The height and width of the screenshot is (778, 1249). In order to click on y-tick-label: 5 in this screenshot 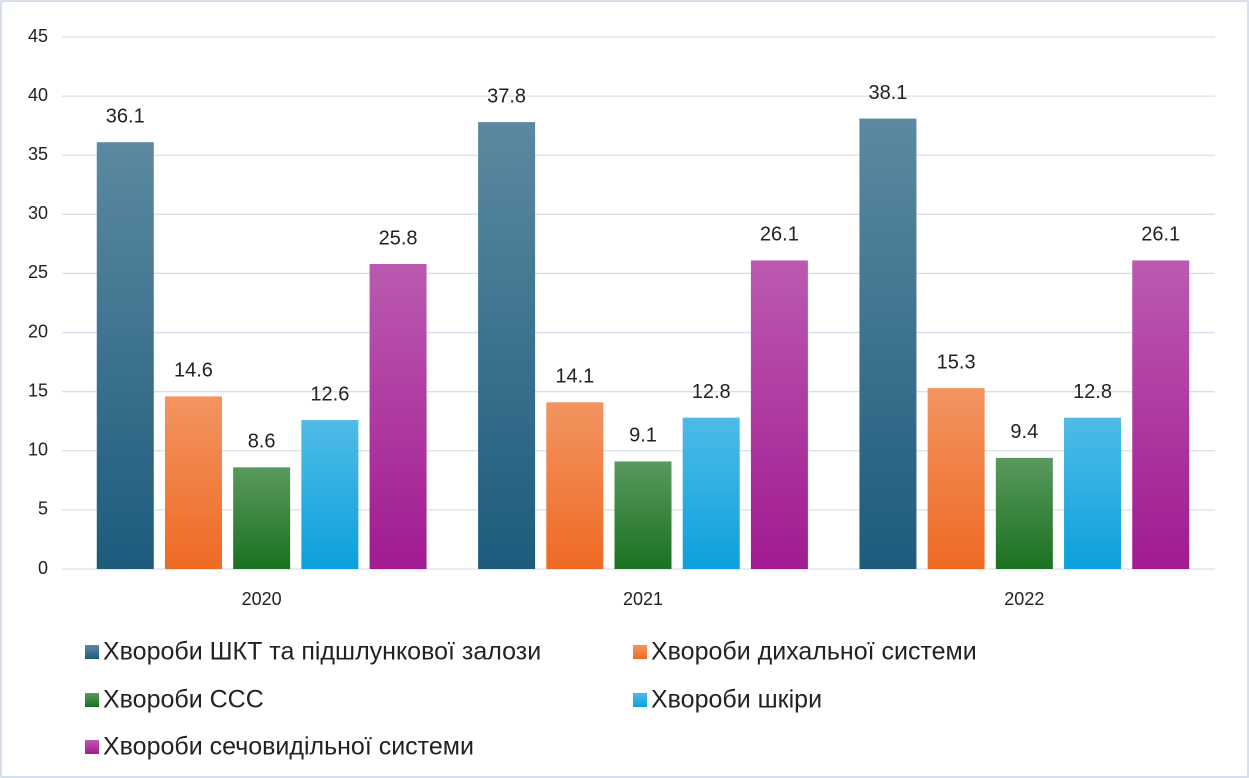, I will do `click(43, 509)`.